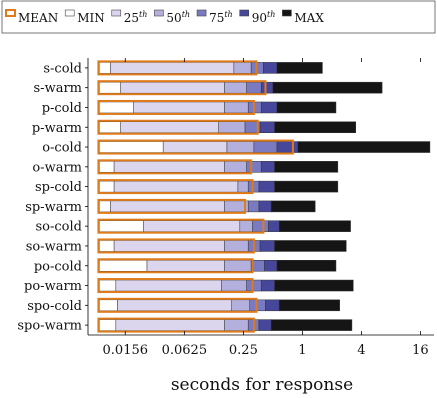 This screenshot has height=398, width=437. I want to click on category-label: p-warm, so click(57, 128).